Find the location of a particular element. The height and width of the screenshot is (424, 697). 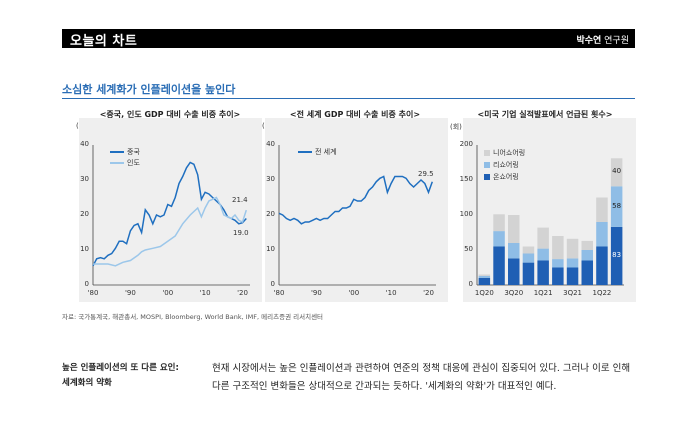

chart3-xtick: 1Q20 is located at coordinates (484, 293).